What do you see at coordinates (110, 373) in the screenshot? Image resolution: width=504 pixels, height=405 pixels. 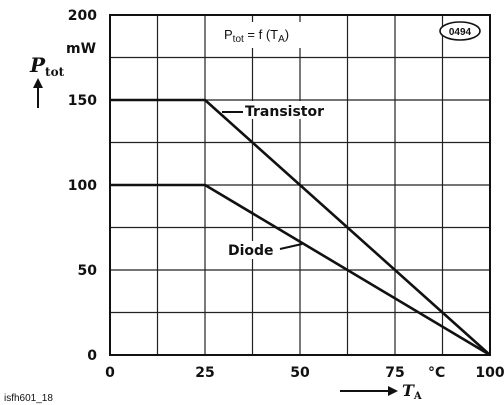 I see `x-tick-label: 0` at bounding box center [110, 373].